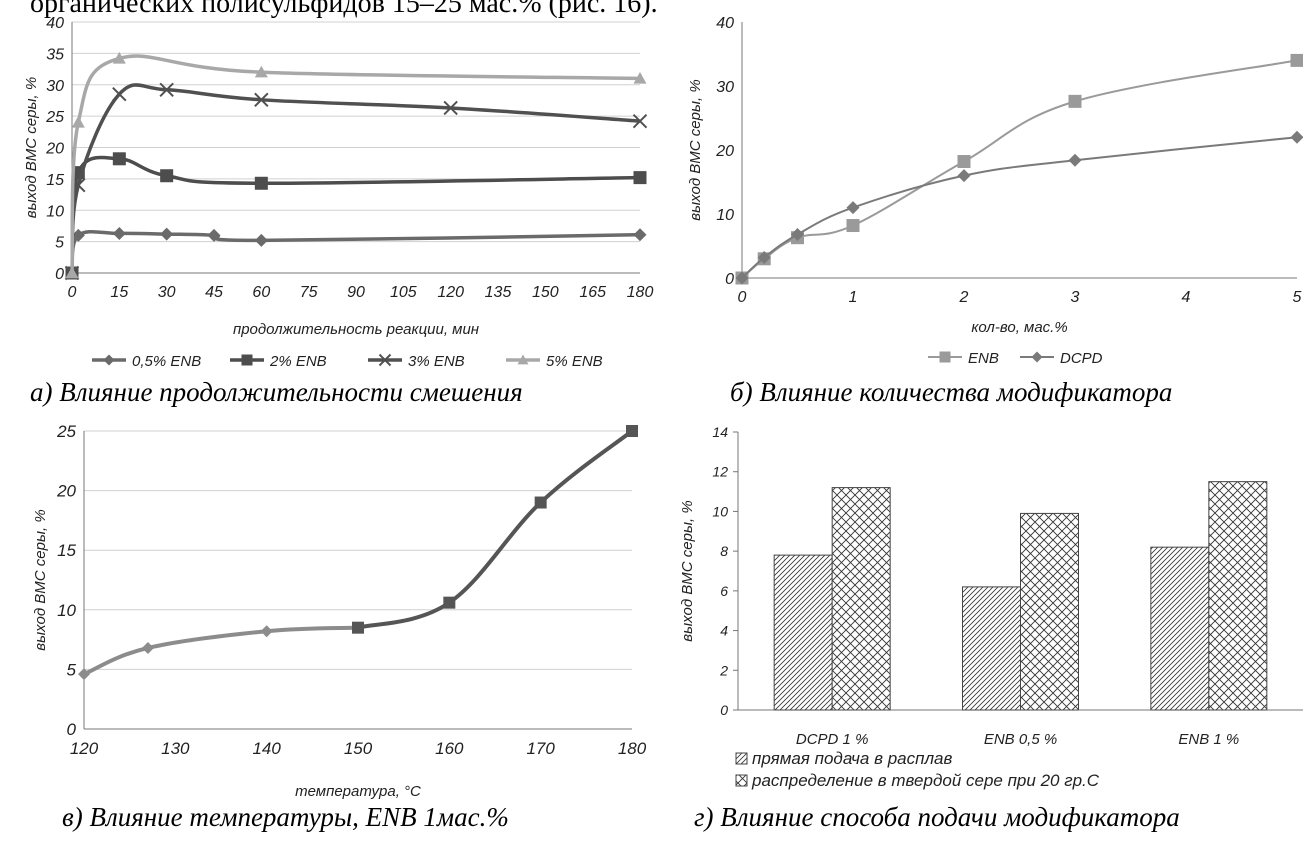 The height and width of the screenshot is (843, 1303). What do you see at coordinates (167, 292) in the screenshot?
I see `x-tick-label: 30` at bounding box center [167, 292].